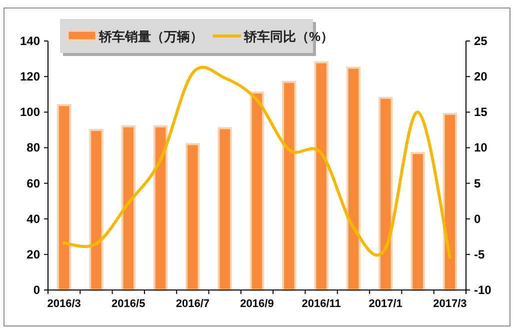  What do you see at coordinates (481, 147) in the screenshot?
I see `y2-tick-label: 10` at bounding box center [481, 147].